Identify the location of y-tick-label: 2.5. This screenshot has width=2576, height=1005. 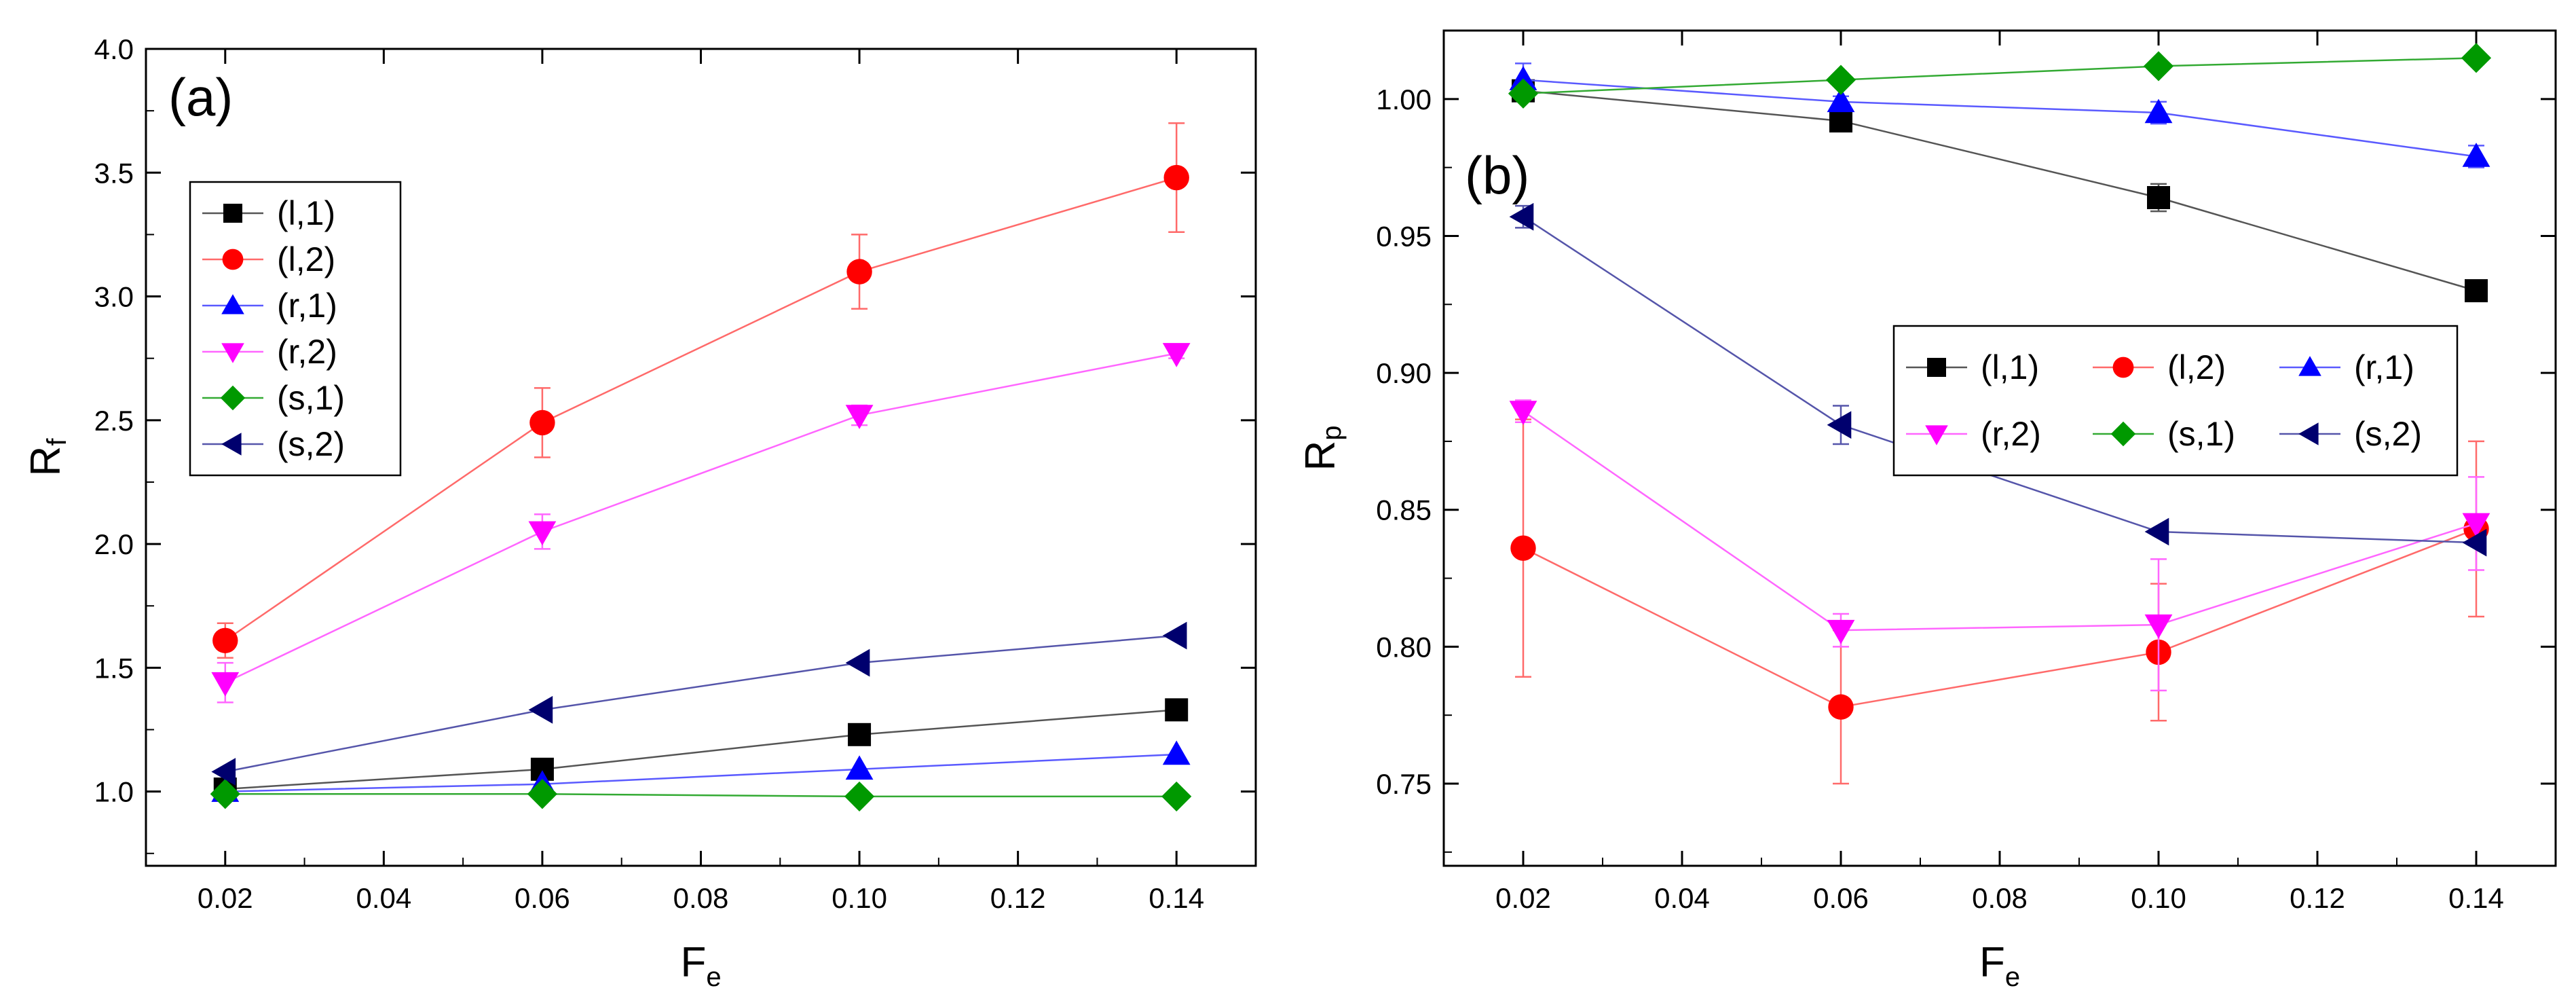
(114, 421).